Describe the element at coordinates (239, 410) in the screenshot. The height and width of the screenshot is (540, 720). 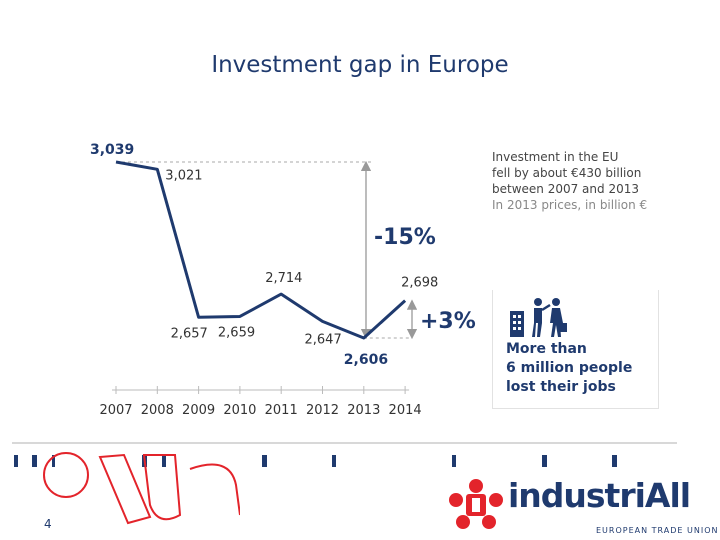
I see `x-tick-label: 2010` at that location.